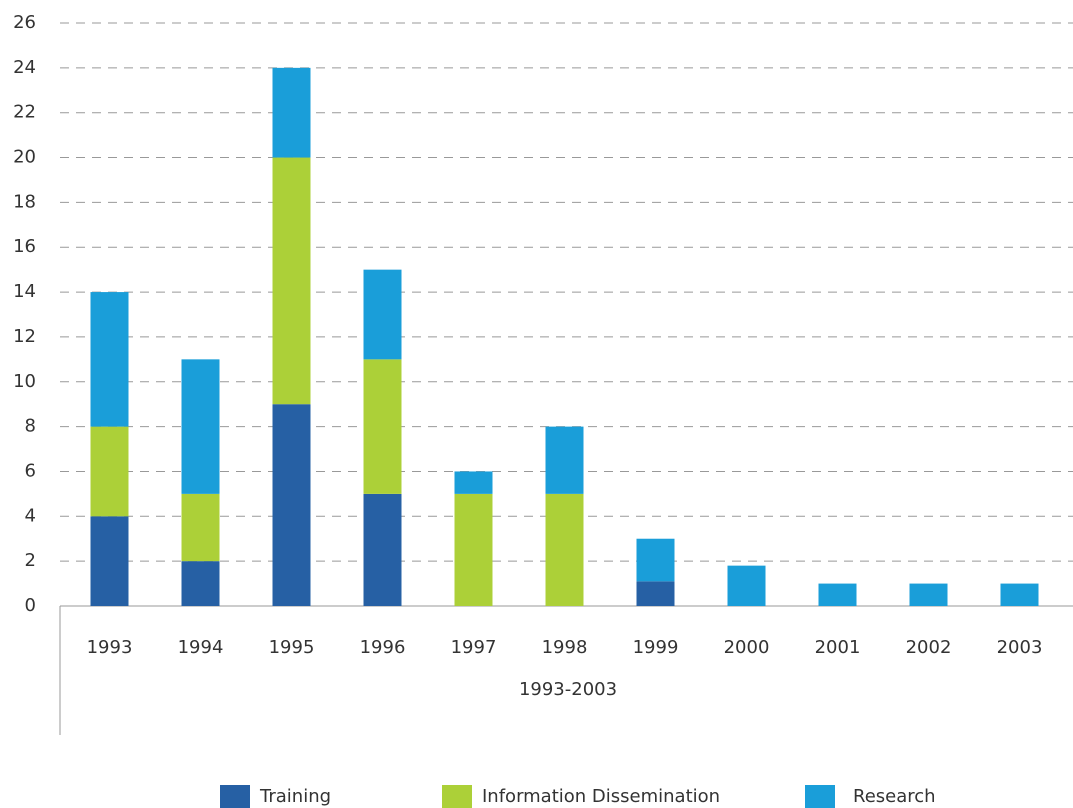  Describe the element at coordinates (383, 647) in the screenshot. I see `x-tick-label: 1996` at that location.